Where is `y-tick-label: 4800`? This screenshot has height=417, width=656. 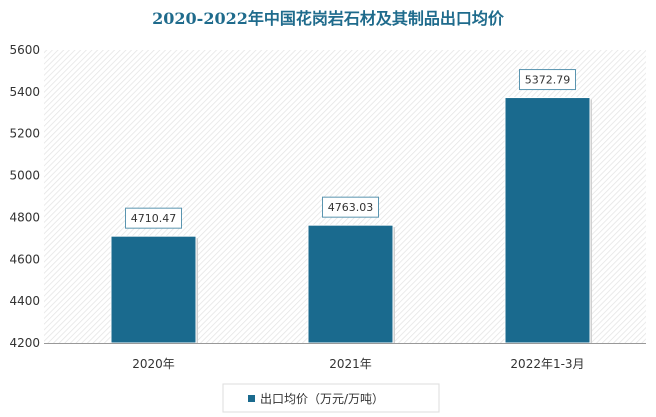
y-tick-label: 4800 is located at coordinates (24, 217).